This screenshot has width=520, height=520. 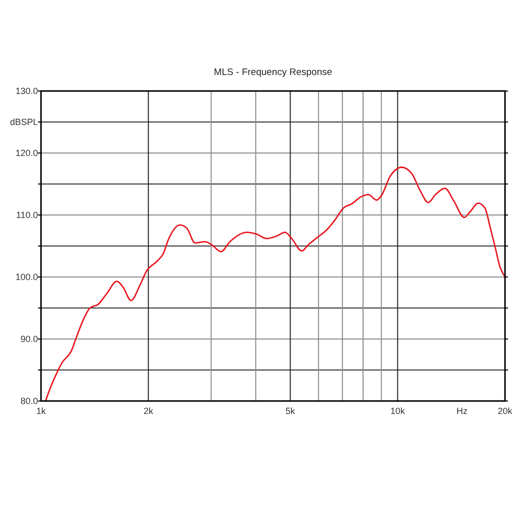 What do you see at coordinates (505, 411) in the screenshot?
I see `x-tick-label: 20k` at bounding box center [505, 411].